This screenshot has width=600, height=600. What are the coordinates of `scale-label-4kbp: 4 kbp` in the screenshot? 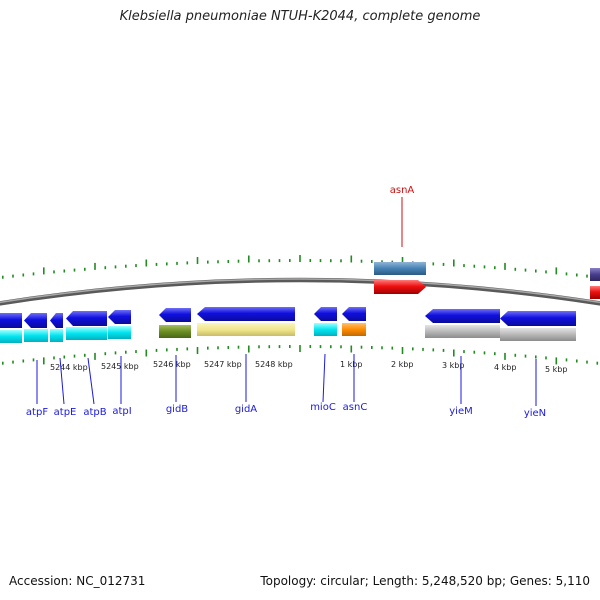 It's located at (505, 367).